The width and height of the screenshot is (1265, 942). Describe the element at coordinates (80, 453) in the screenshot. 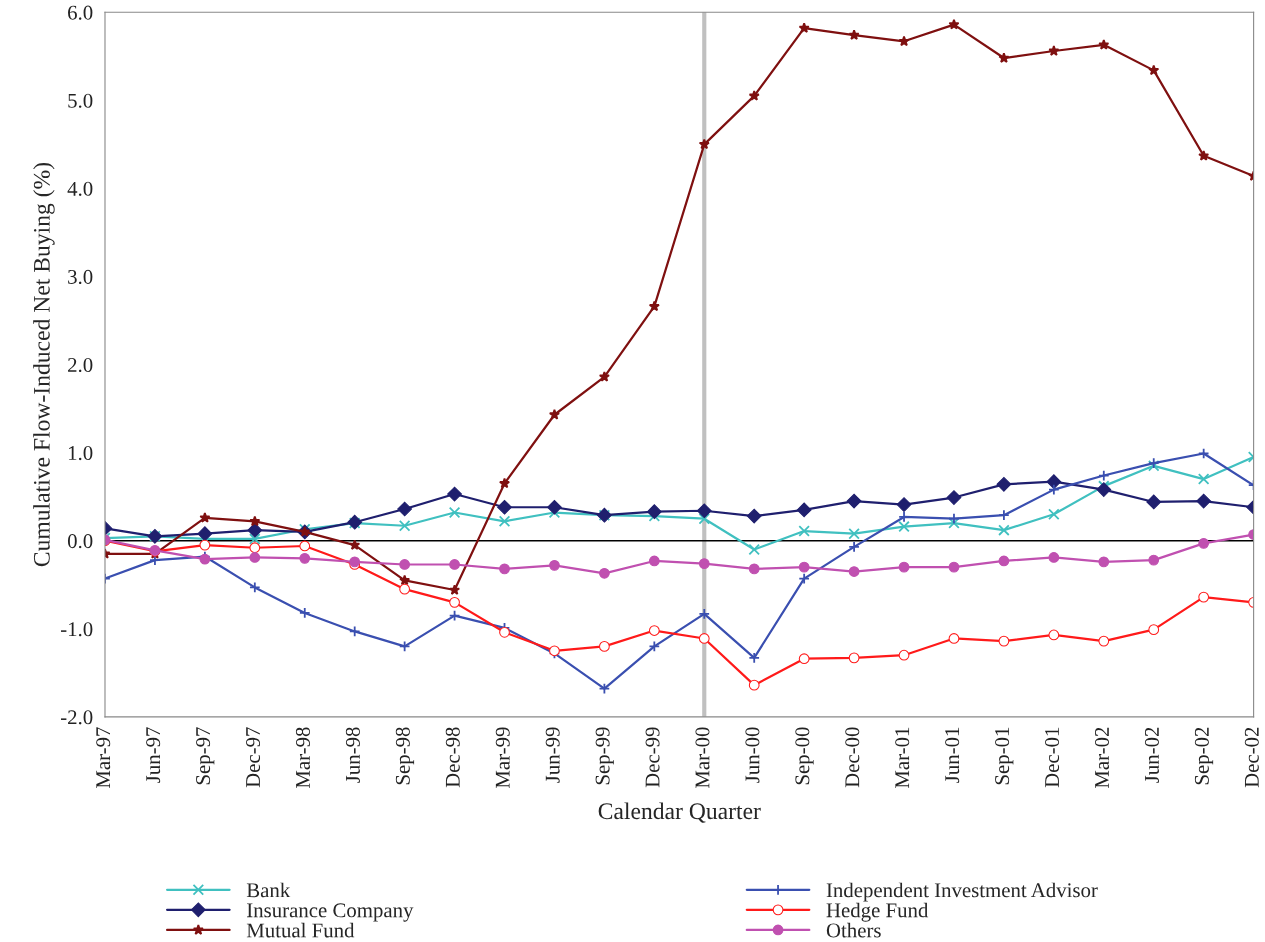

I see `y-tick-label: 1.0` at that location.